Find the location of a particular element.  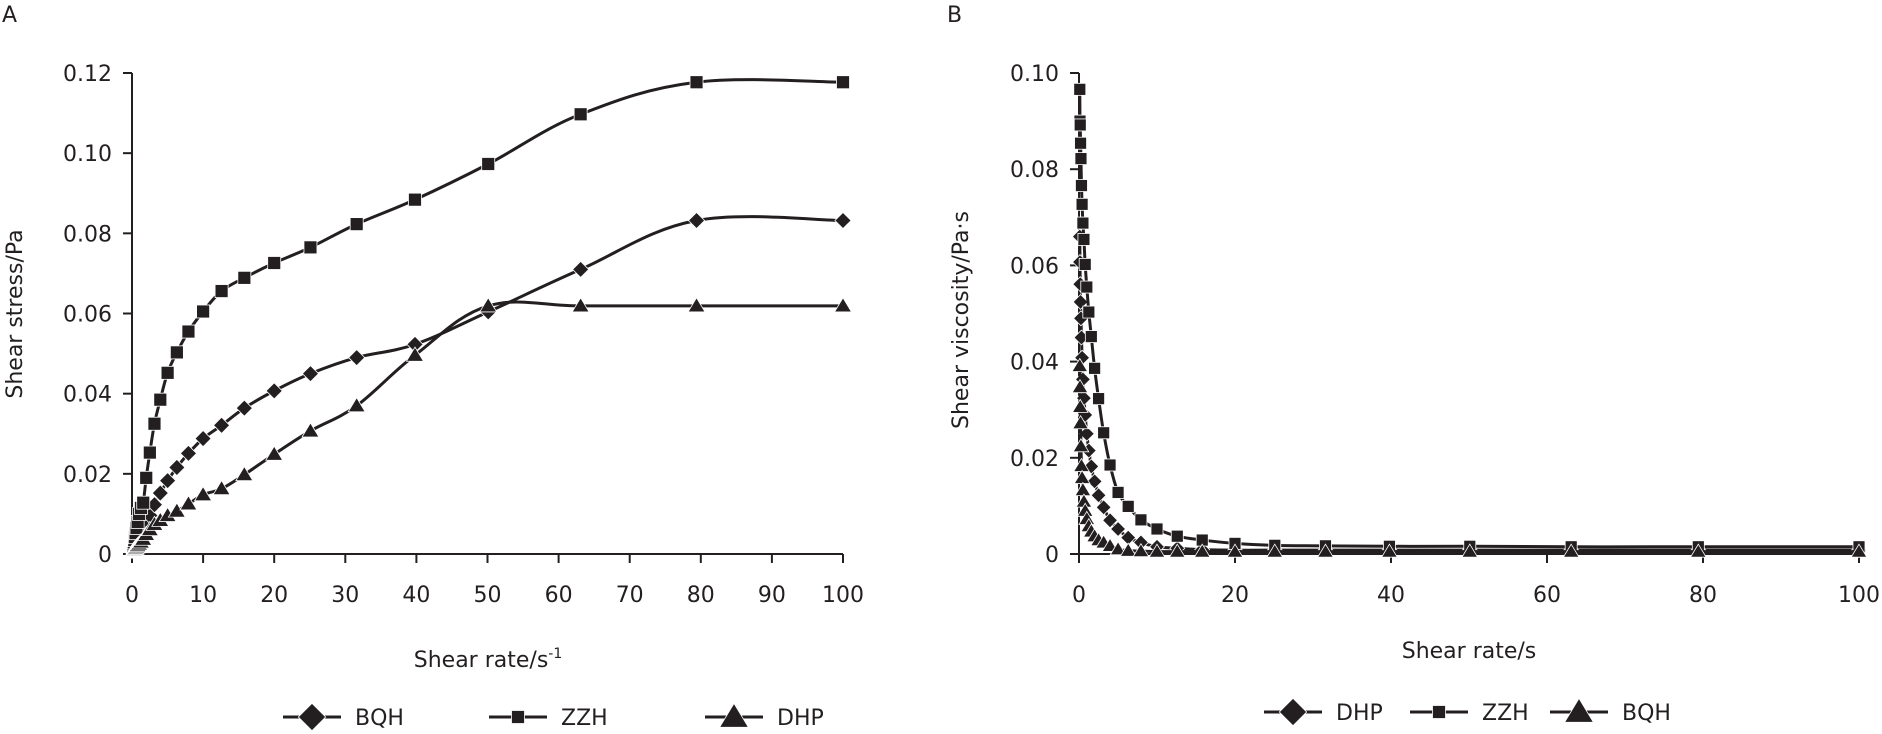

y-ticks-a: 0 0.02 0.04 0.06 0.08 0.10 0.12 is located at coordinates (97, 315).